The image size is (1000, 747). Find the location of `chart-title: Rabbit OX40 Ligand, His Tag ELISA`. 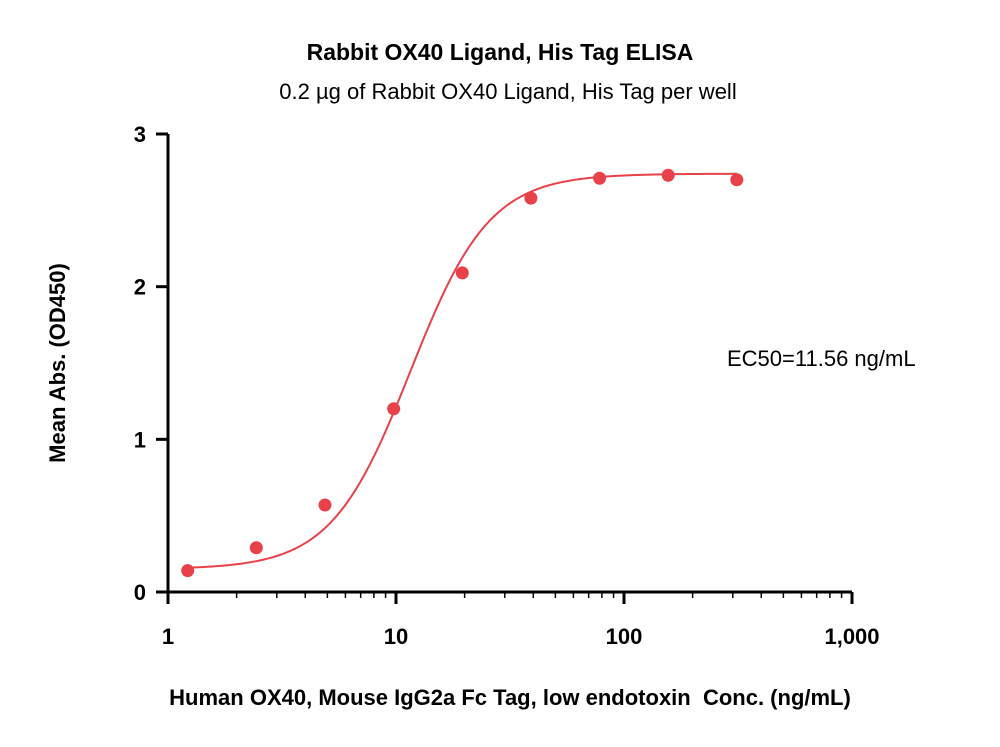

chart-title: Rabbit OX40 Ligand, His Tag ELISA is located at coordinates (500, 52).